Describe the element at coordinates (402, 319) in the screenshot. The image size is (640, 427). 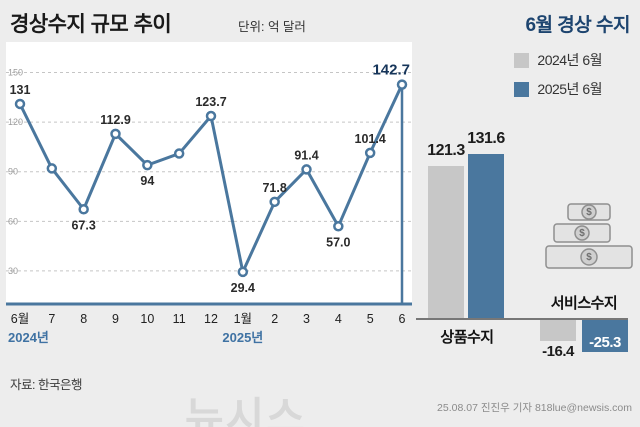
I see `x-tick-label: 6` at that location.